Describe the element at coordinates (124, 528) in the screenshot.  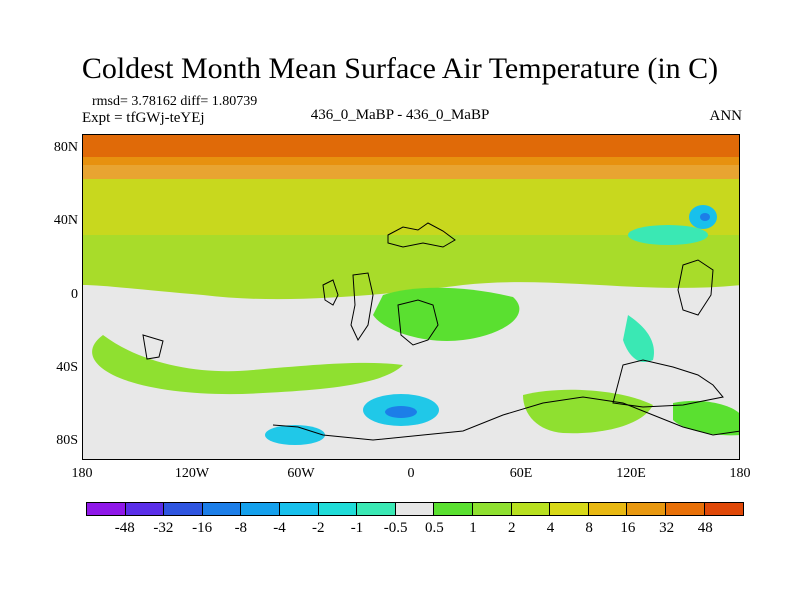
I see `colorbar-label: -48` at that location.